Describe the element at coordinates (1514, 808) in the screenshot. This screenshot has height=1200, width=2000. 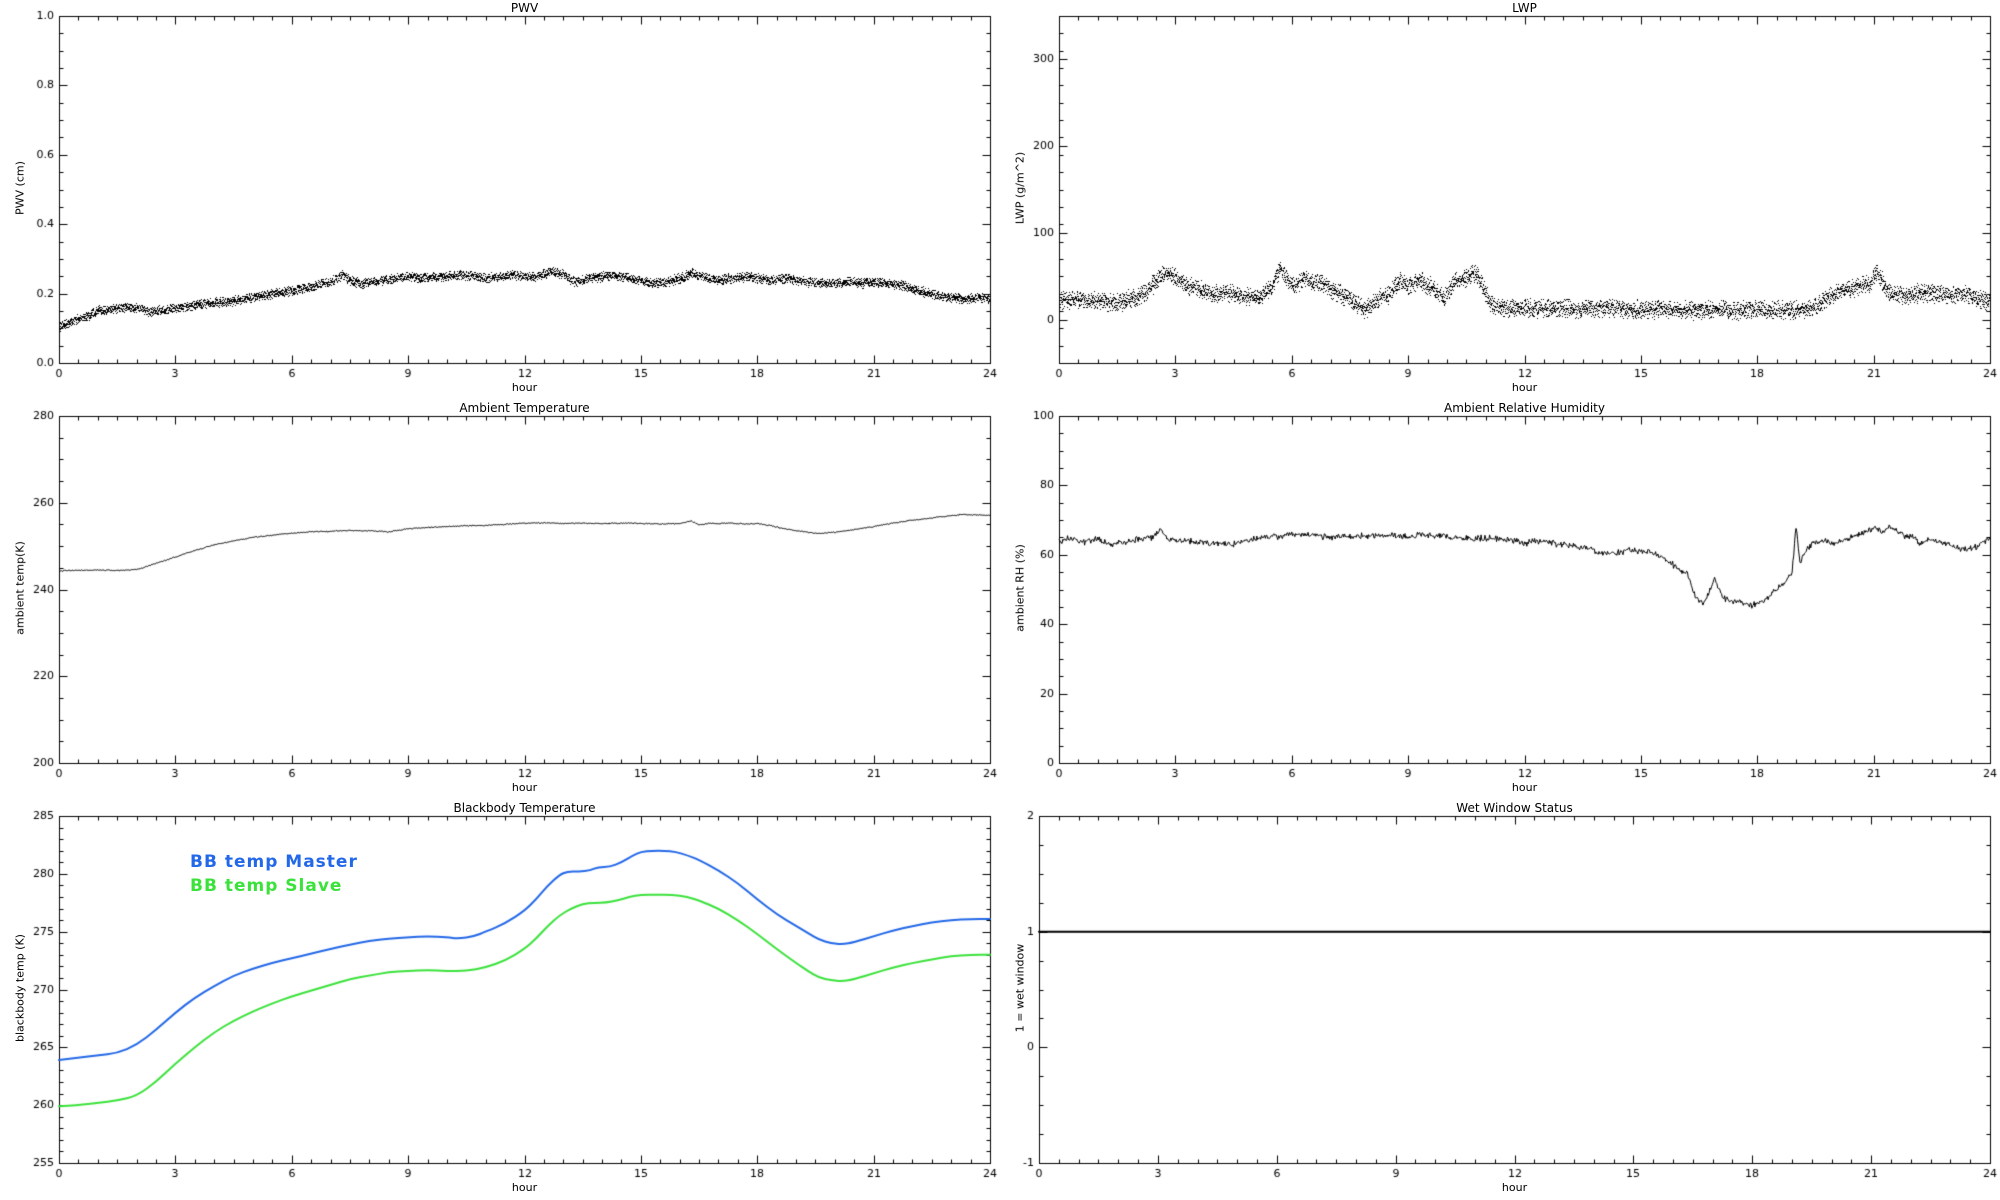
I see `wet-window-chart-title: Wet Window Status` at that location.